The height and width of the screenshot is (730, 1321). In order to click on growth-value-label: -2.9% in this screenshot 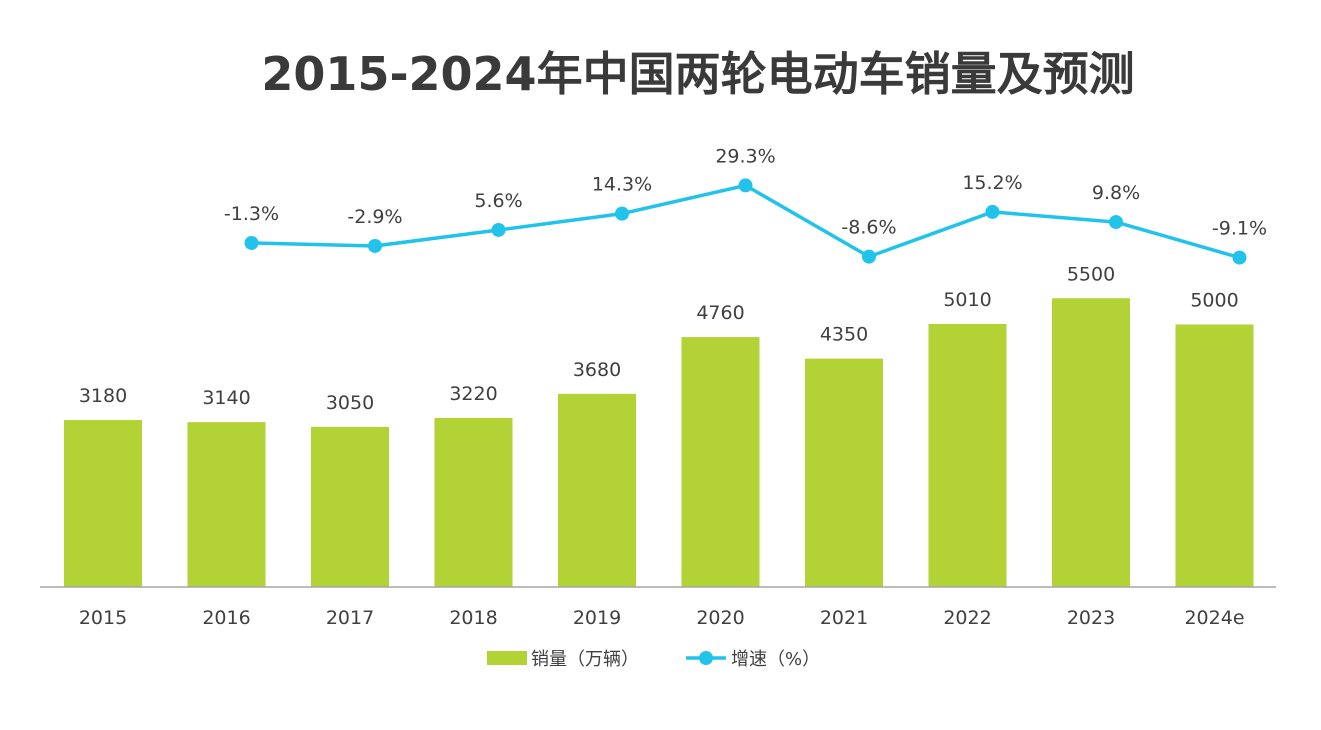, I will do `click(374, 217)`.